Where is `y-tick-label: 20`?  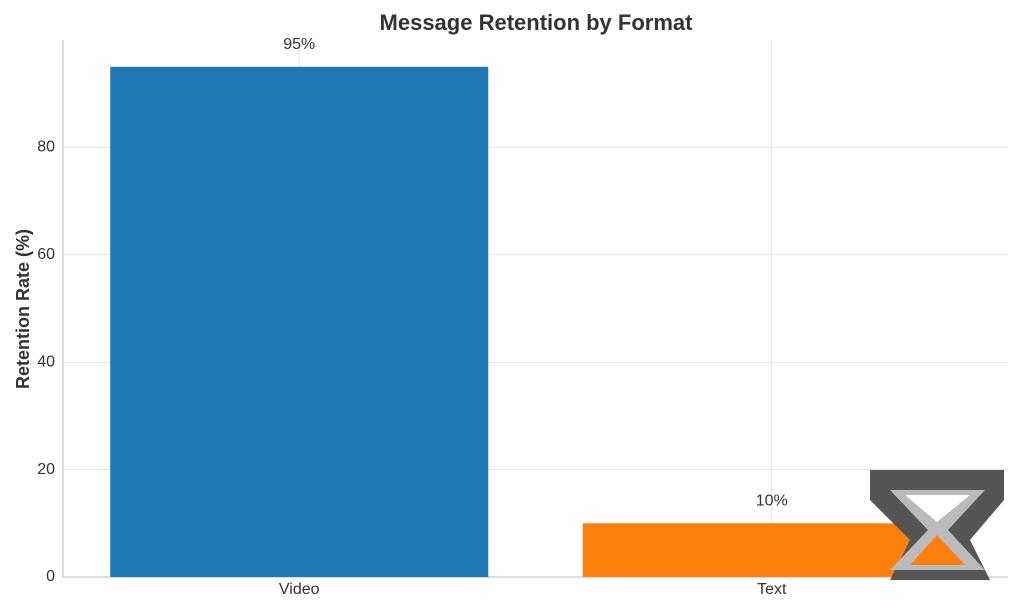
y-tick-label: 20 is located at coordinates (46, 469).